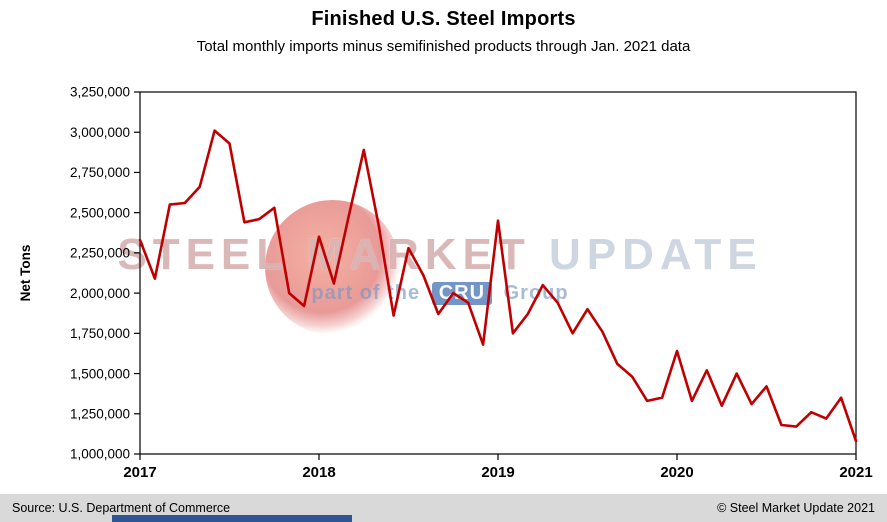 The height and width of the screenshot is (522, 887). I want to click on svg-text: 2018, so click(318, 472).